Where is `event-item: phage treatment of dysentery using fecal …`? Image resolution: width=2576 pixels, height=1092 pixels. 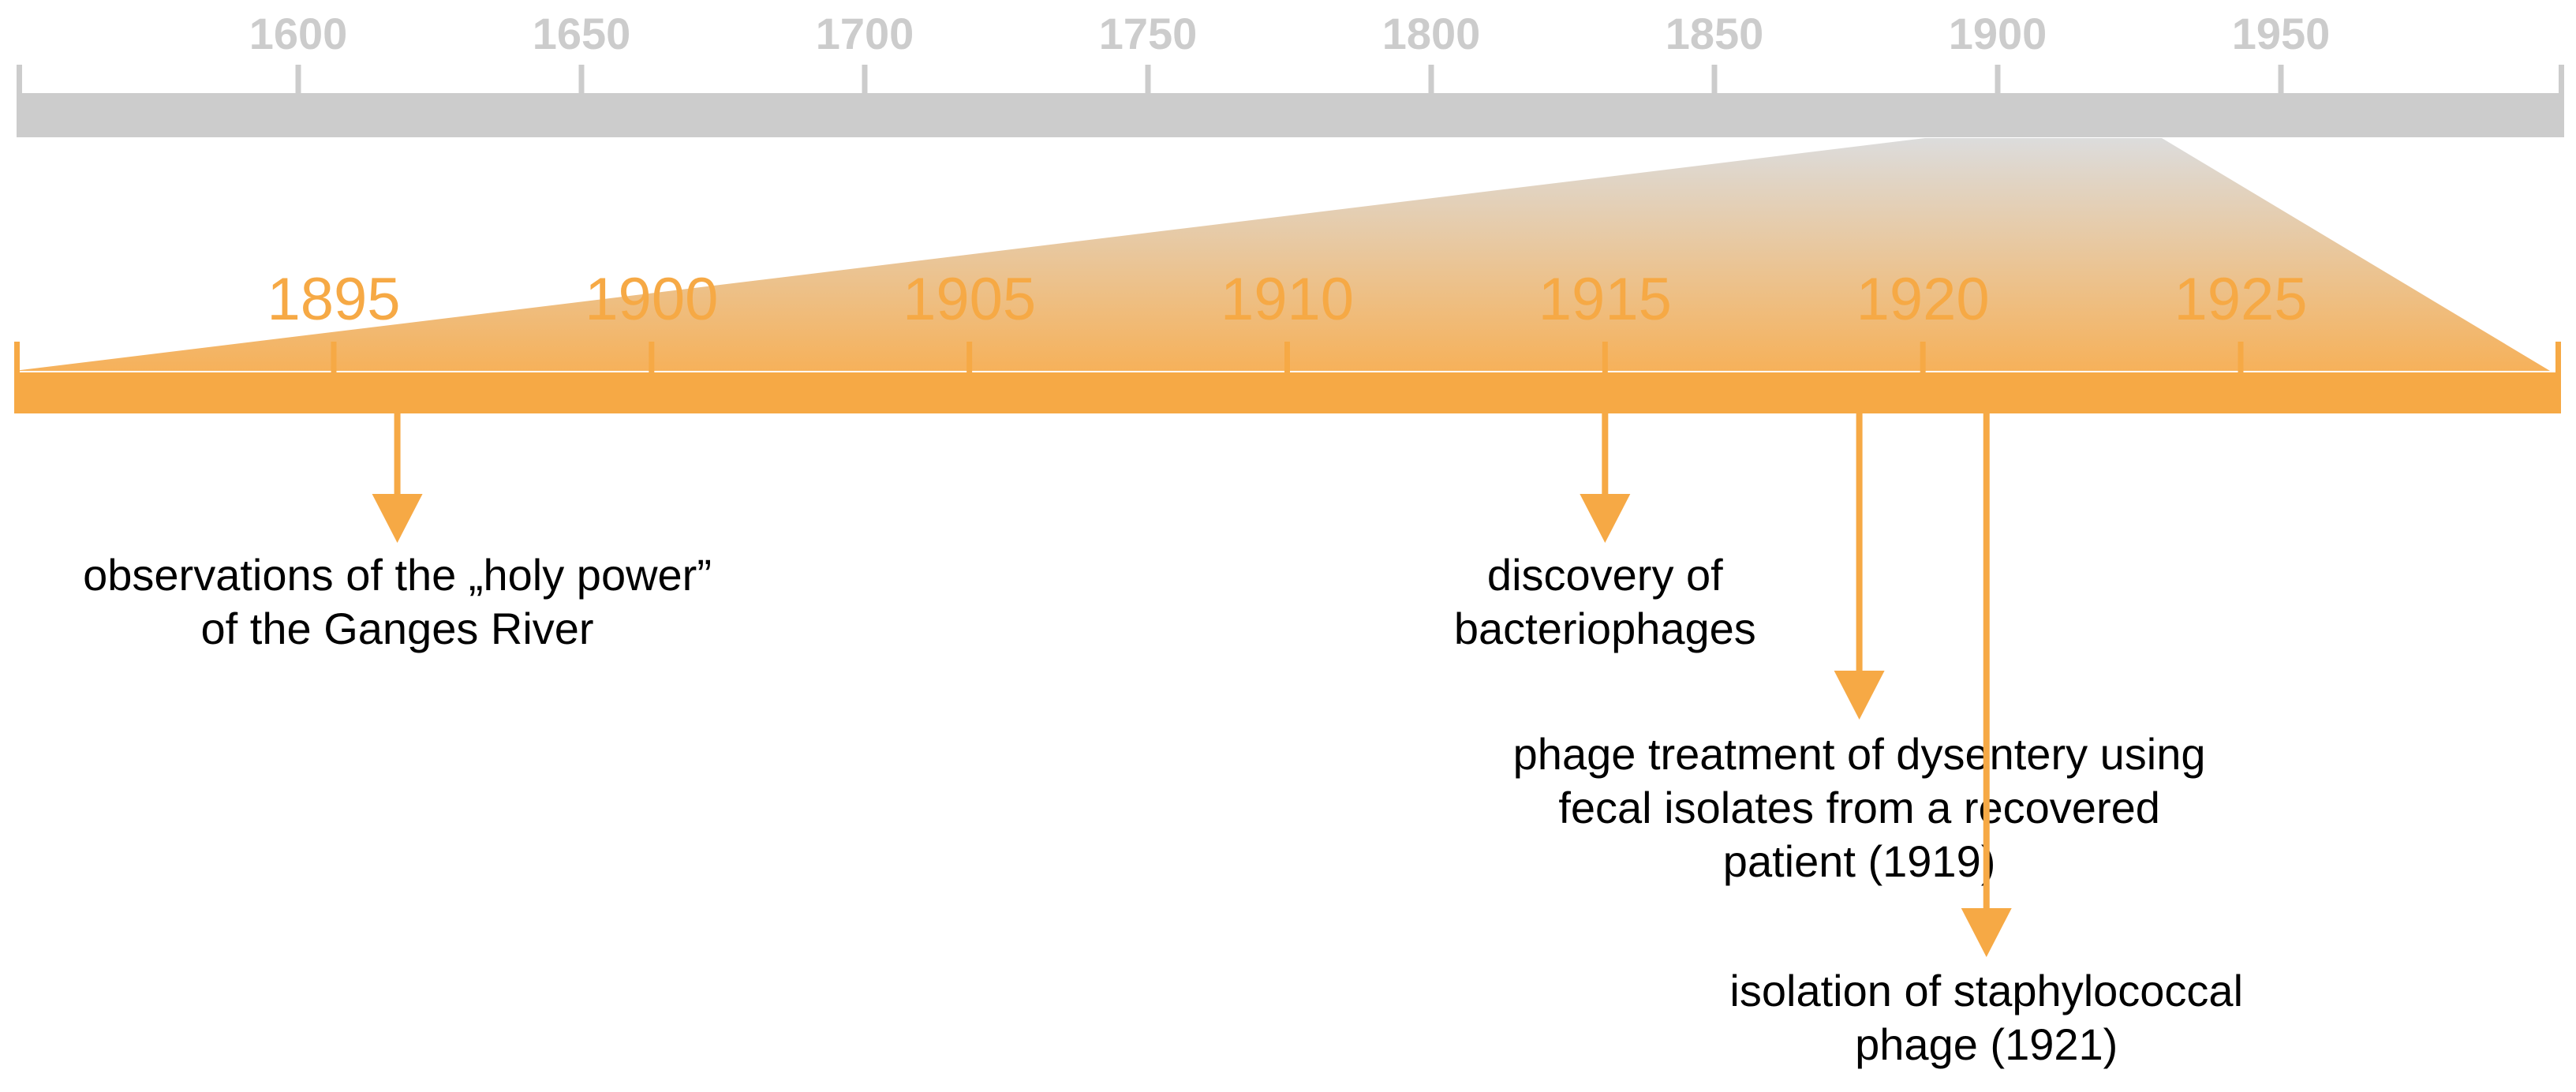 event-item: phage treatment of dysentery using fecal … is located at coordinates (1859, 649).